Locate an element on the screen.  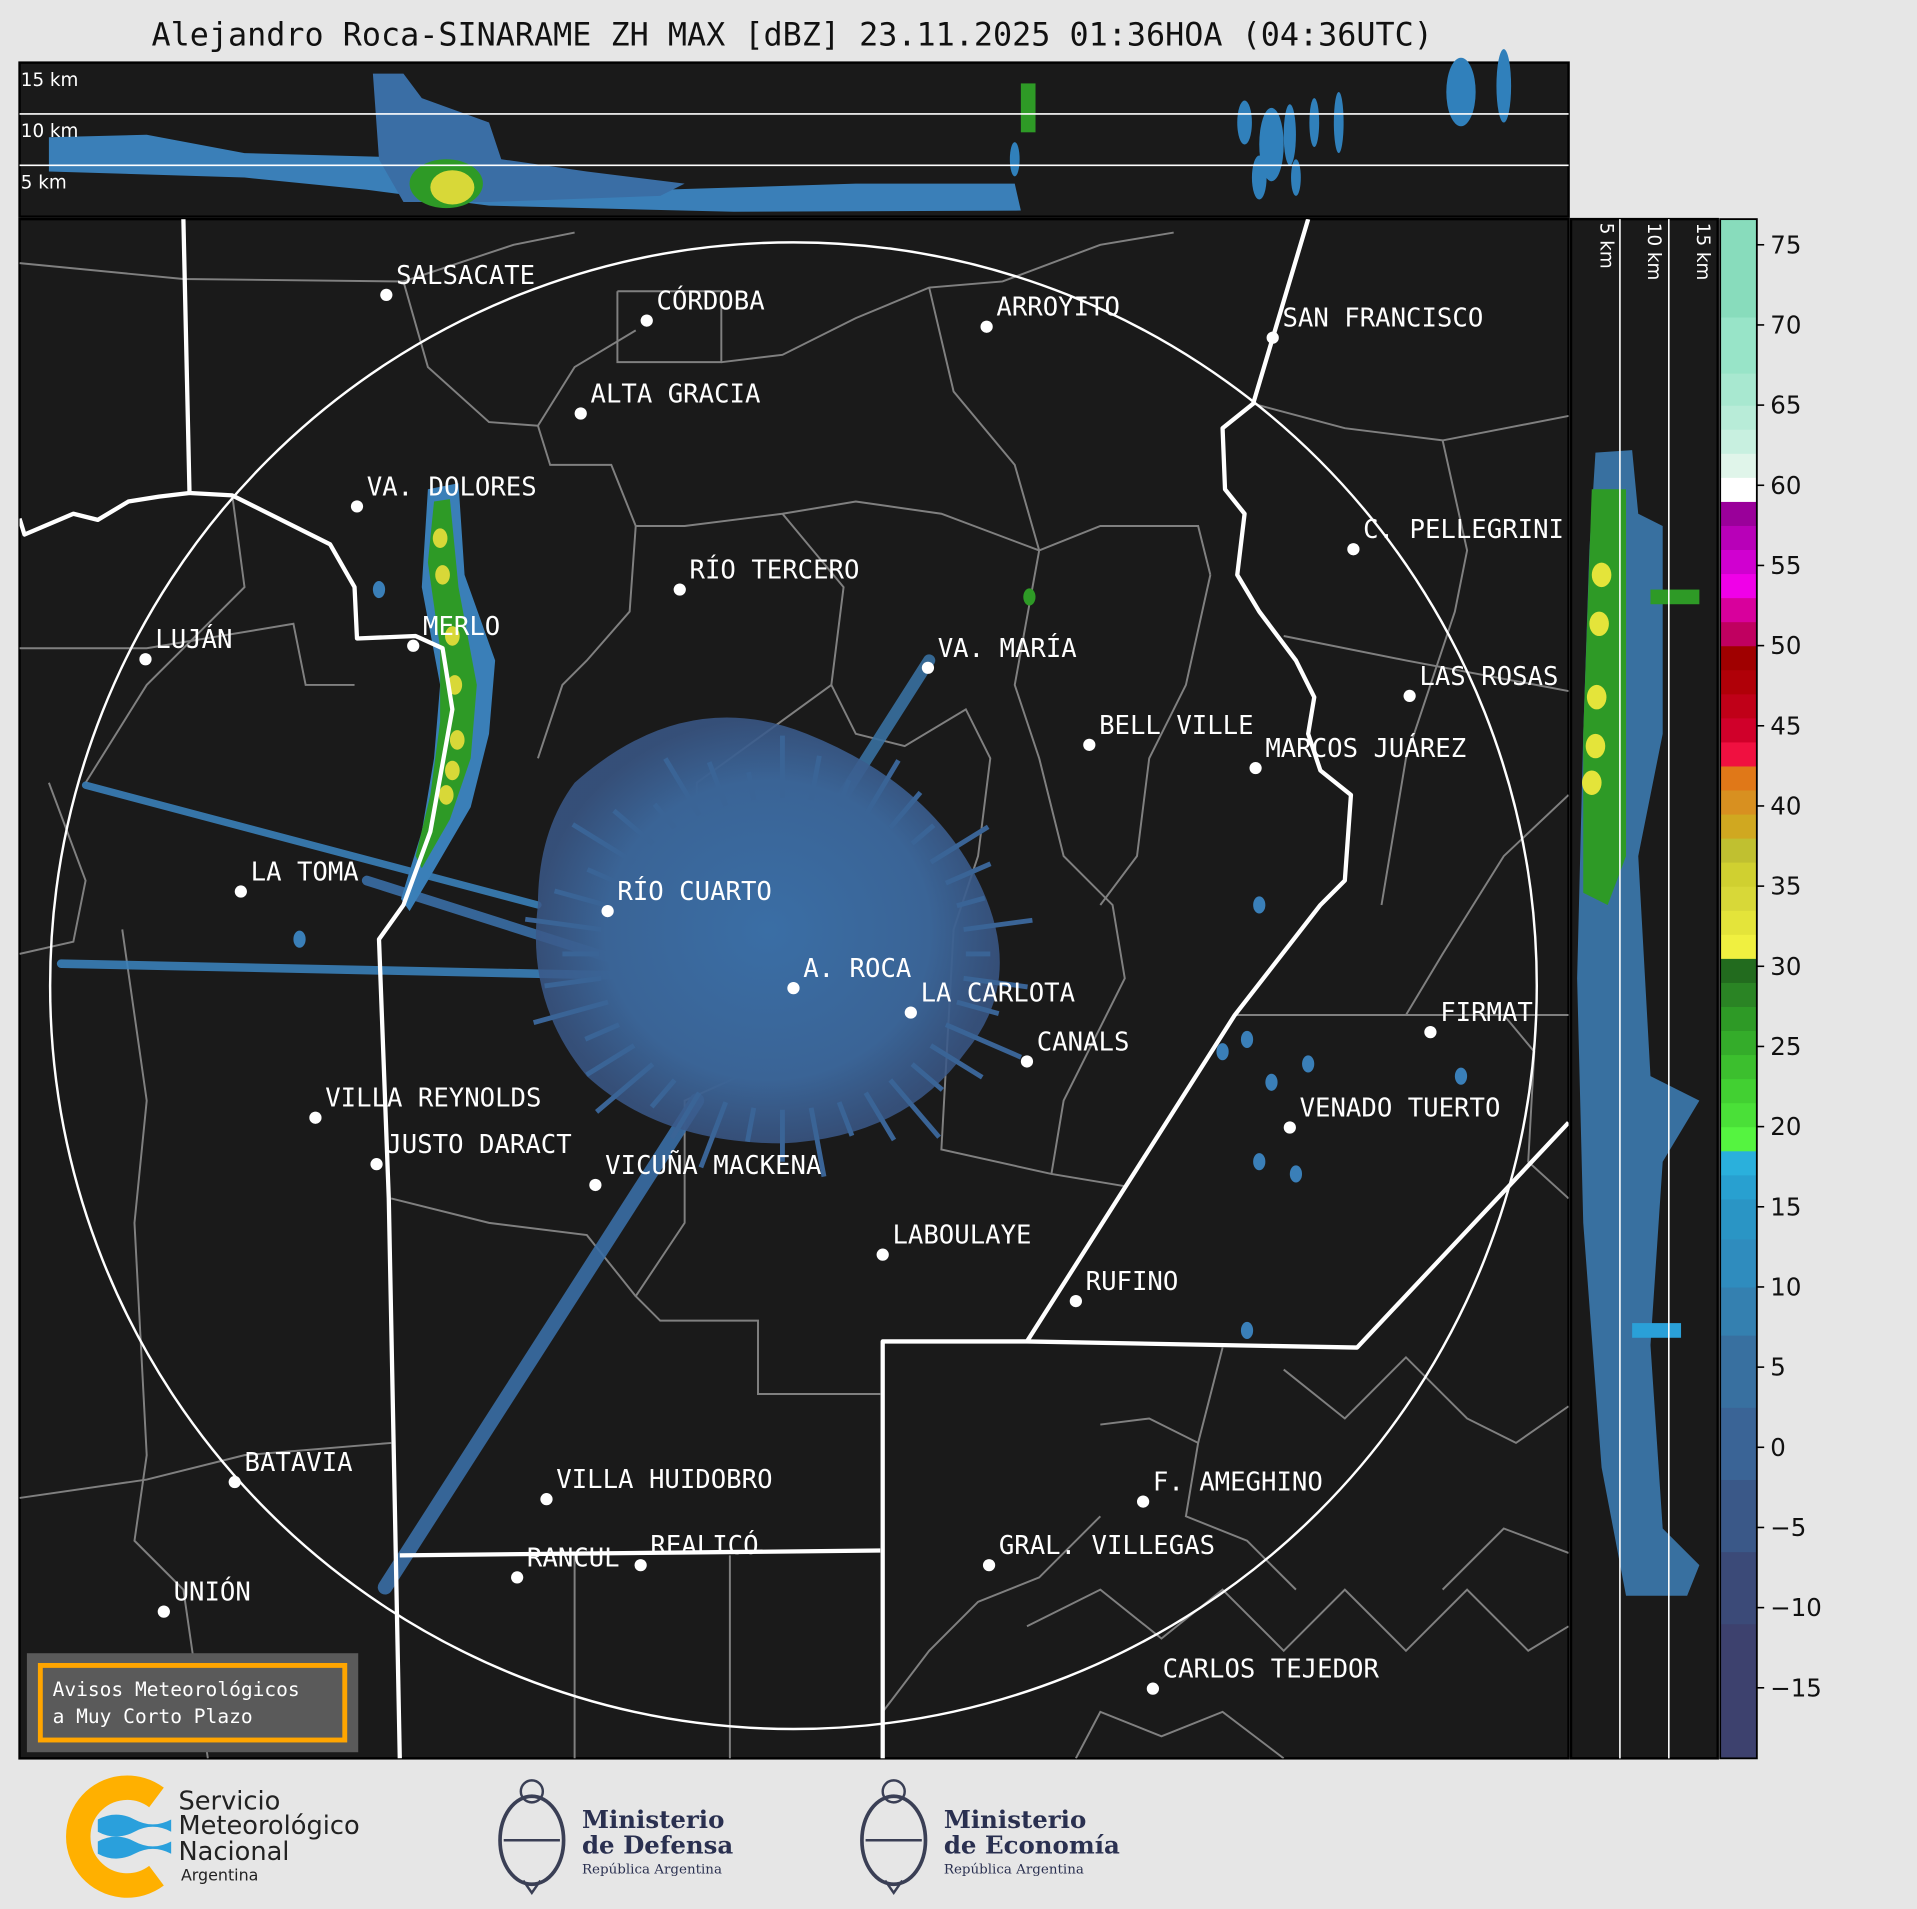
warning-box: Avisos Meteorológicos a Muy Corto Plazo is located at coordinates (192, 1703).